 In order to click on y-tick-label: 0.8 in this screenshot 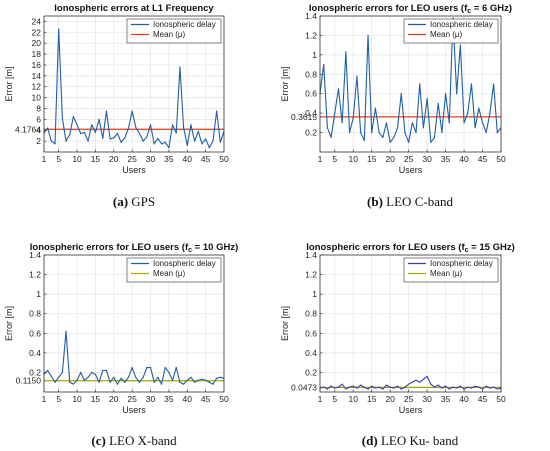, I will do `click(35, 314)`.